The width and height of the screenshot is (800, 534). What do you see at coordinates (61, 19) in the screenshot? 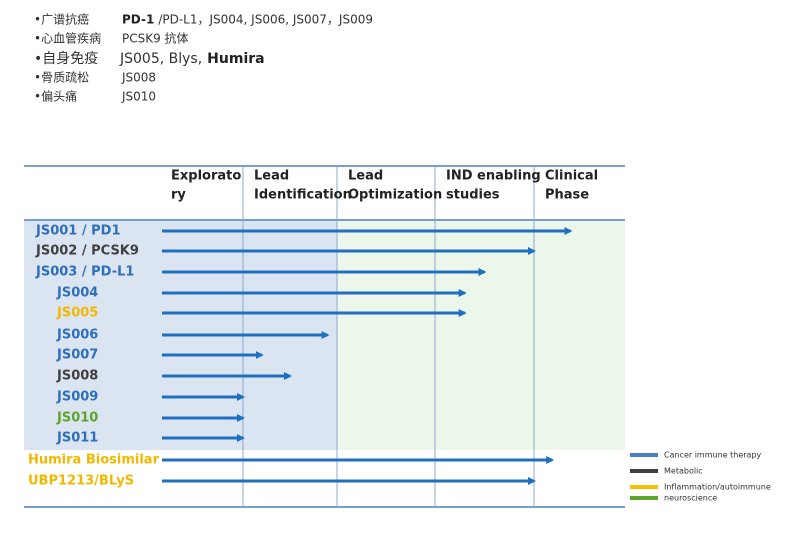
I see `note-label: •广谱抗癌` at bounding box center [61, 19].